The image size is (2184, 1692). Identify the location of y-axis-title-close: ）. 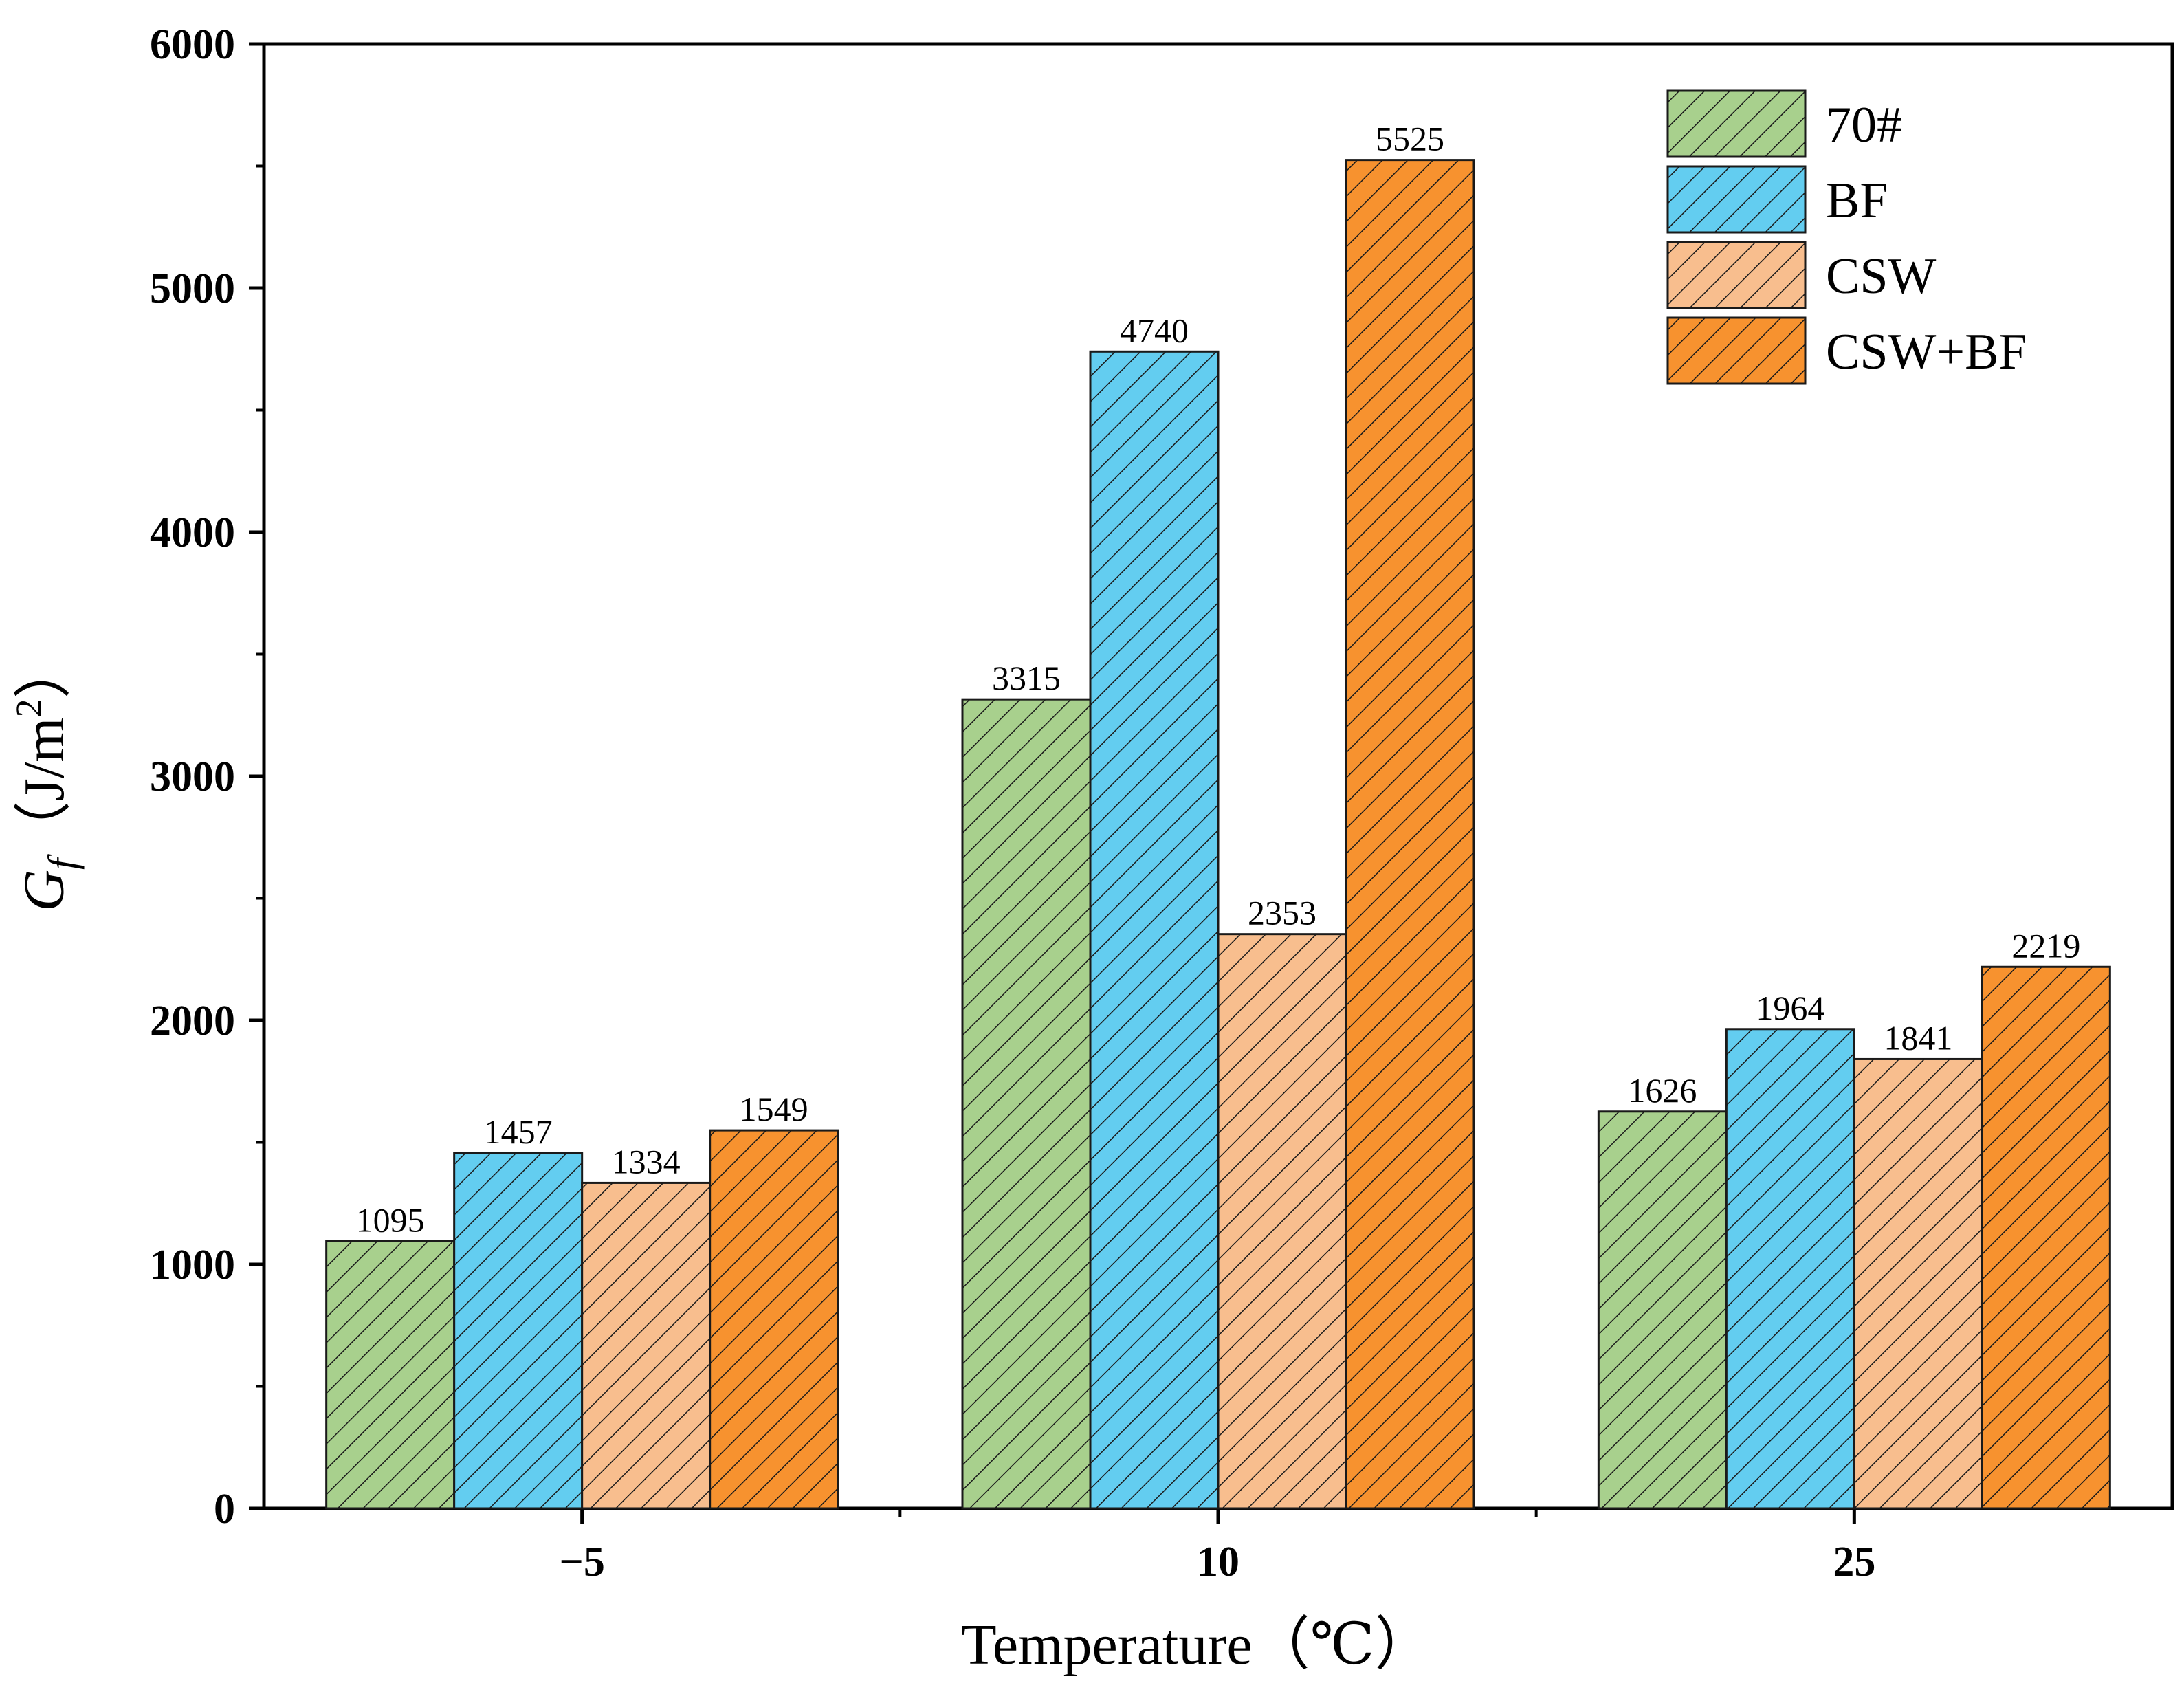
(44, 670).